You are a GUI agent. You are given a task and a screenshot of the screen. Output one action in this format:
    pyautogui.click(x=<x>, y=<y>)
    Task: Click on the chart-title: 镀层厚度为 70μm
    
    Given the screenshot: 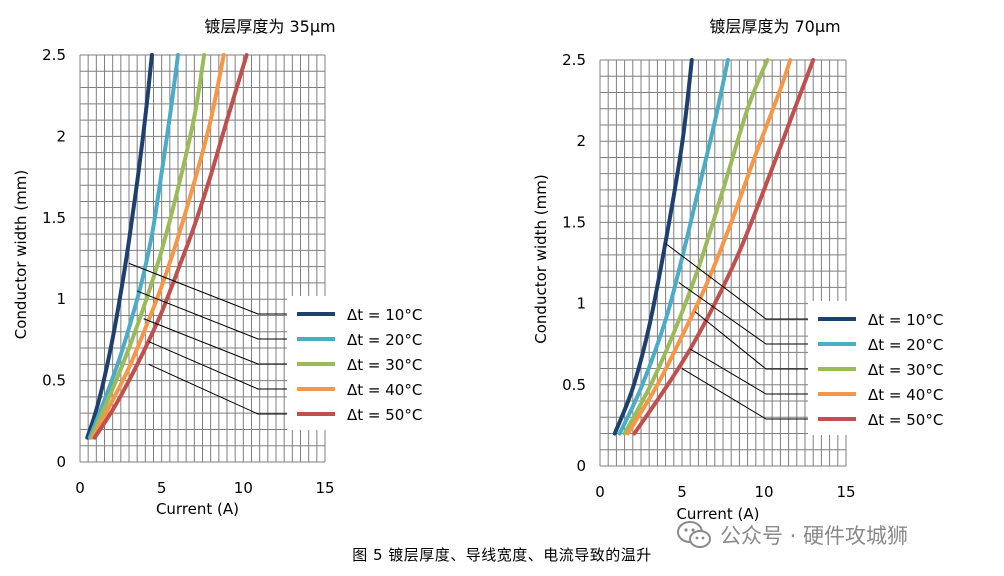 What is the action you would take?
    pyautogui.click(x=774, y=26)
    